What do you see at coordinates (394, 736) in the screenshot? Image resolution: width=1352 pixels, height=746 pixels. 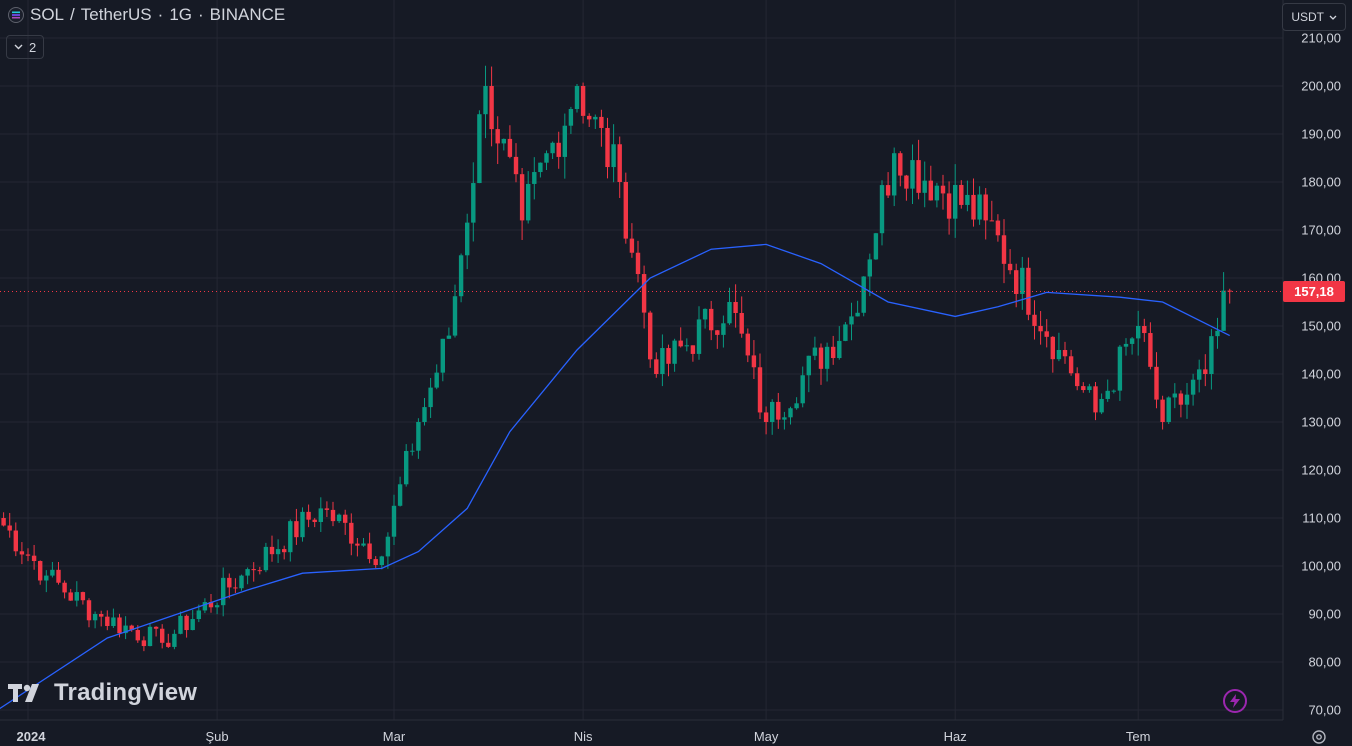 I see `time-tick-label: Mar` at bounding box center [394, 736].